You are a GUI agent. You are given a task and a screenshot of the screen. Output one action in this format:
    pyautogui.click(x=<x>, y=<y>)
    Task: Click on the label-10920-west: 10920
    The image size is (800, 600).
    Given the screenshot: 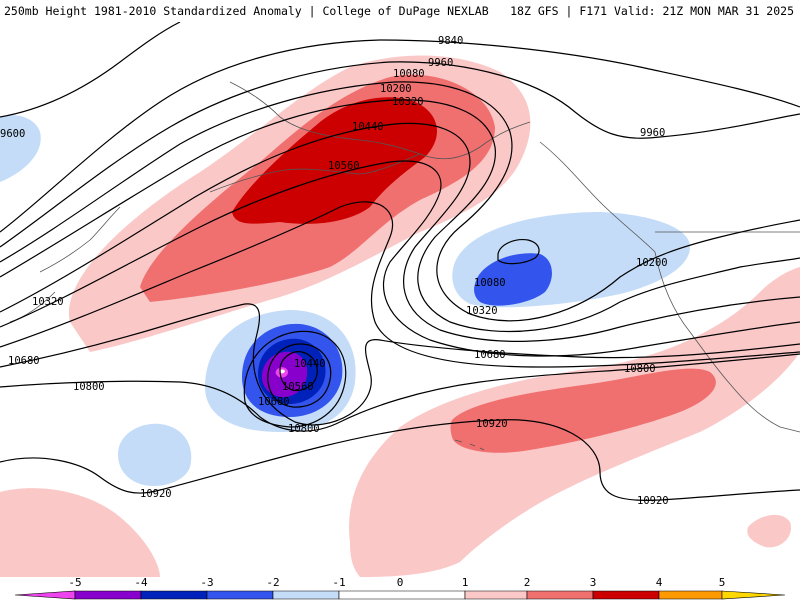 What is the action you would take?
    pyautogui.click(x=156, y=494)
    